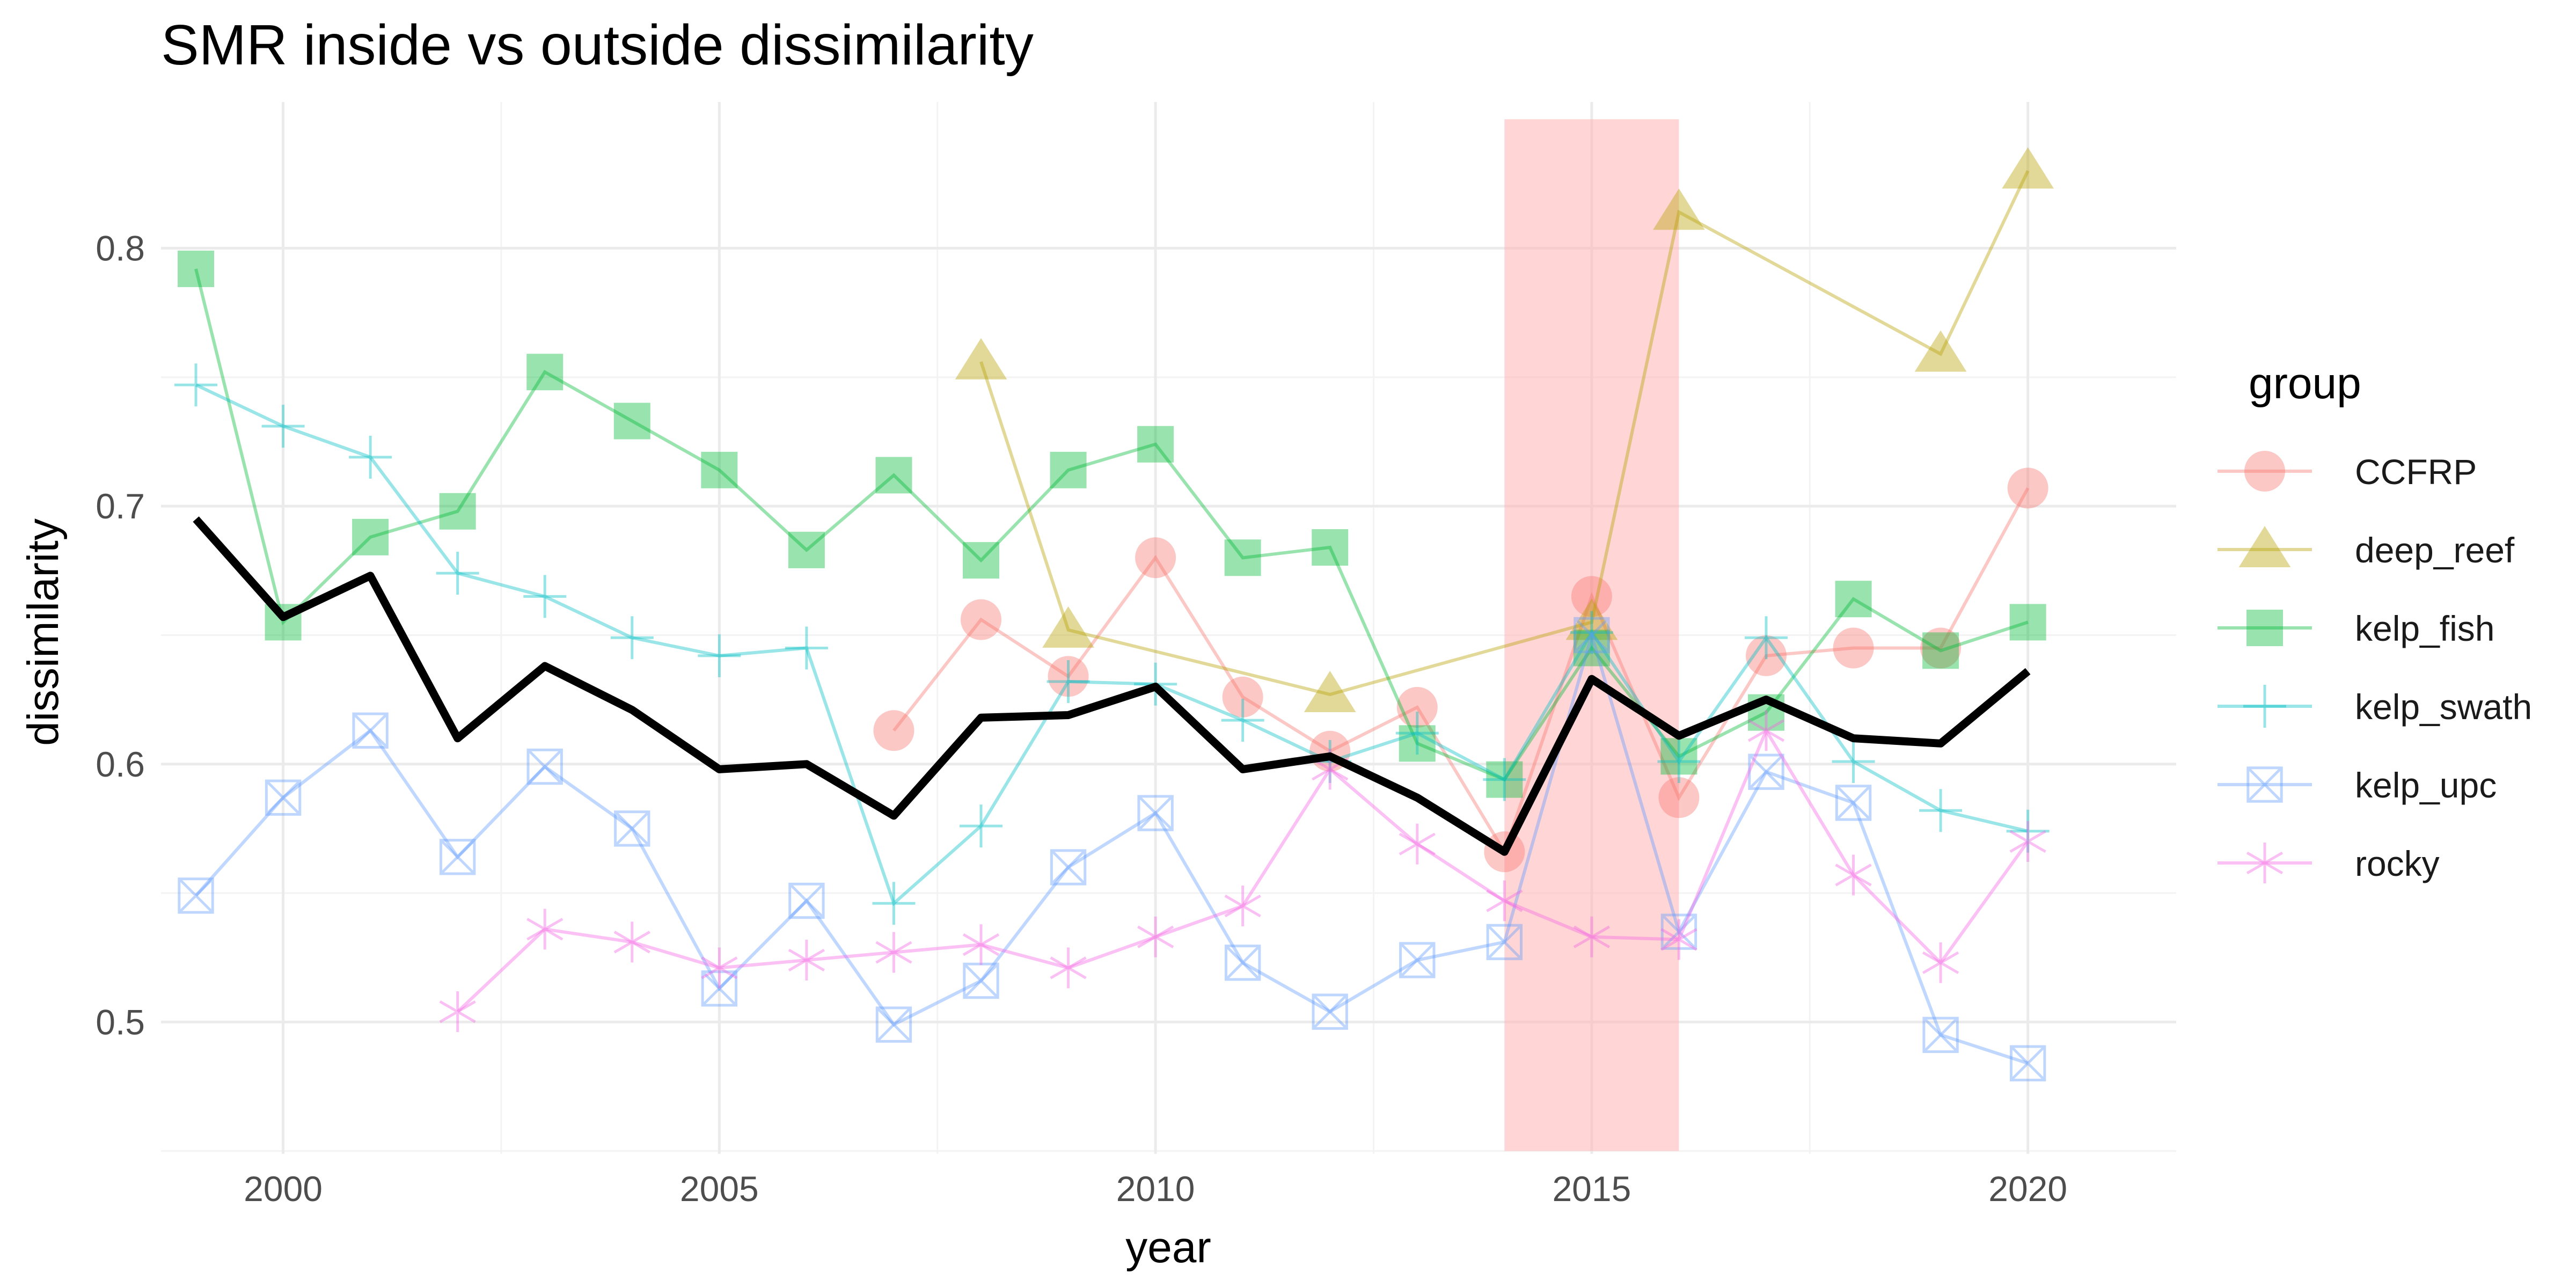 Image resolution: width=2576 pixels, height=1288 pixels. What do you see at coordinates (2366, 548) in the screenshot?
I see `legend-item-deep-reef: deep_reef` at bounding box center [2366, 548].